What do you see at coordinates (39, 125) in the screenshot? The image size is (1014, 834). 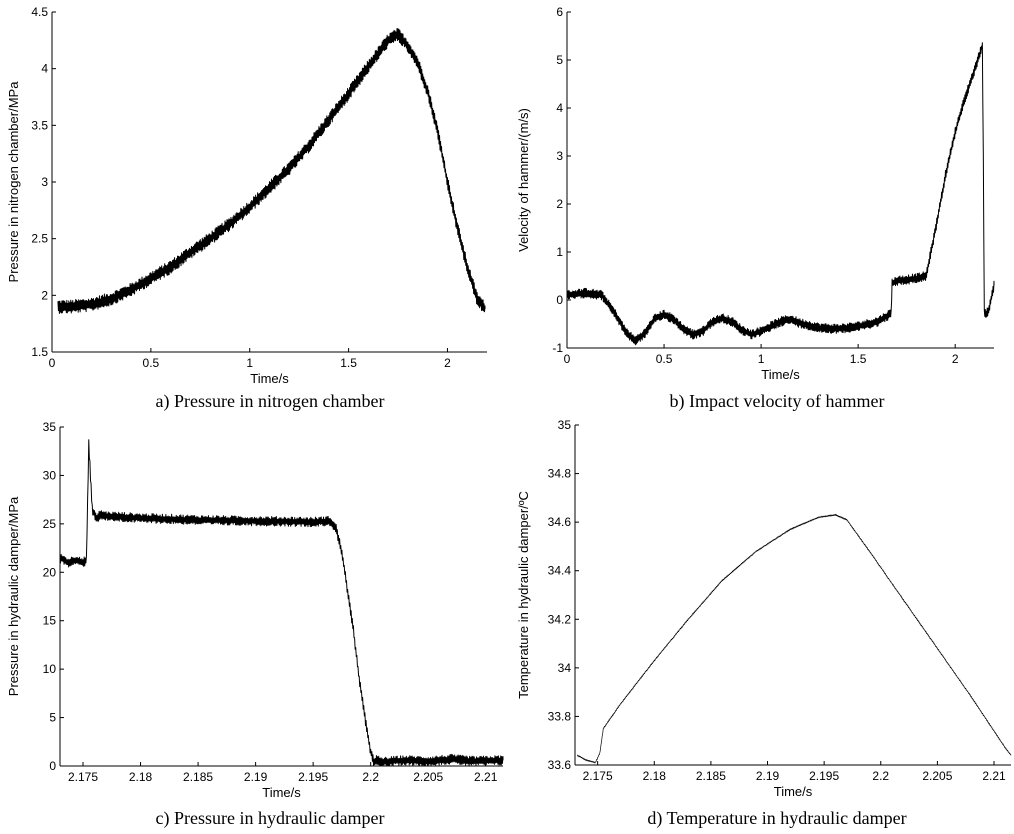 I see `y-tick-label: 3.5` at bounding box center [39, 125].